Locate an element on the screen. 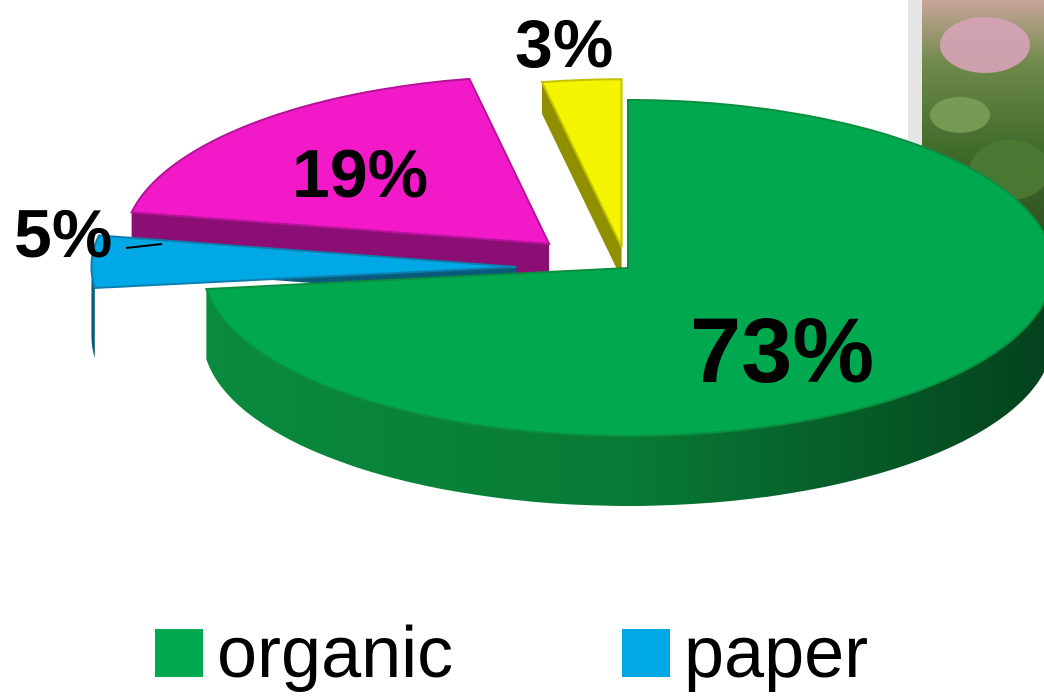  data-label-2: 5% is located at coordinates (63, 234).